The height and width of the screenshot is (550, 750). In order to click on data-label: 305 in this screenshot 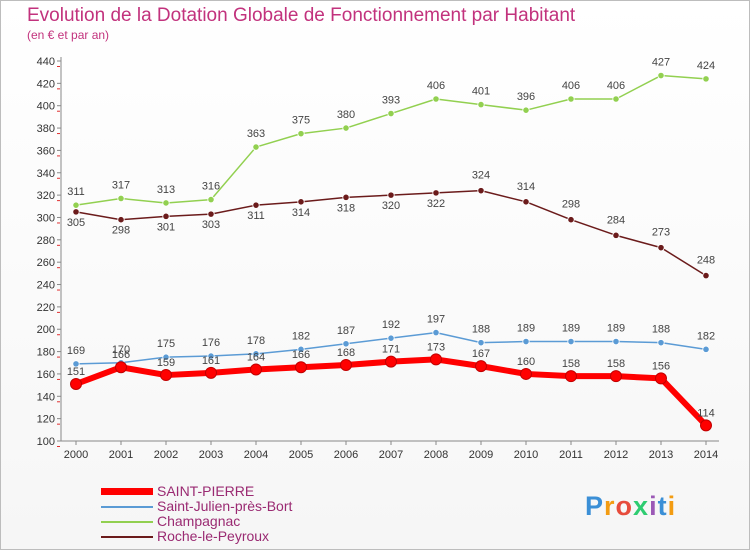, I will do `click(76, 223)`.